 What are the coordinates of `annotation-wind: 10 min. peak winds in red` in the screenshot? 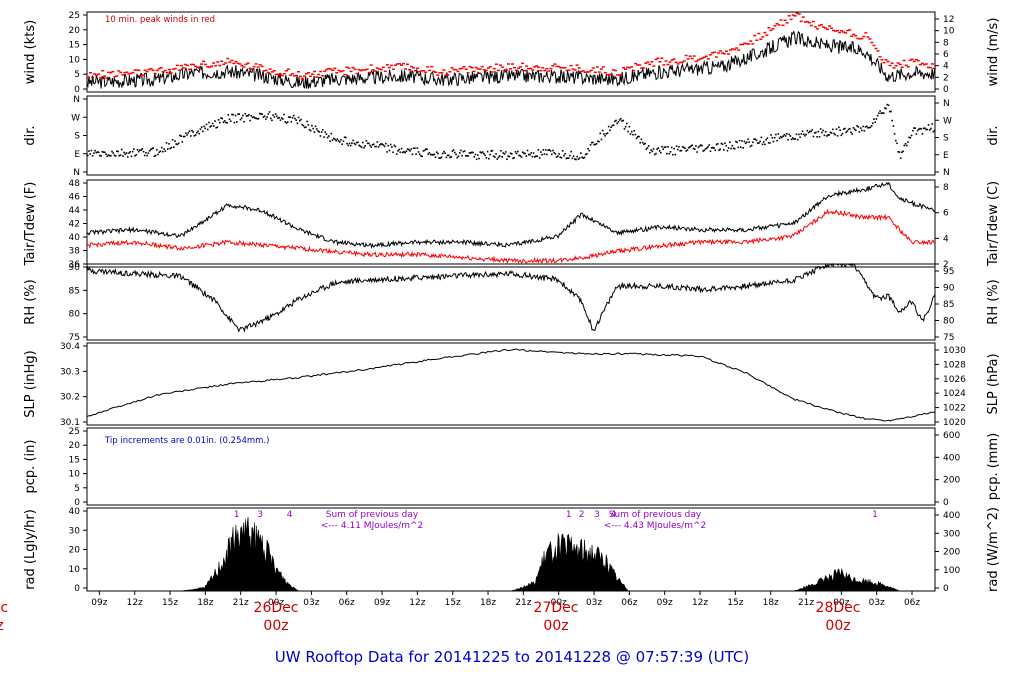 It's located at (160, 20).